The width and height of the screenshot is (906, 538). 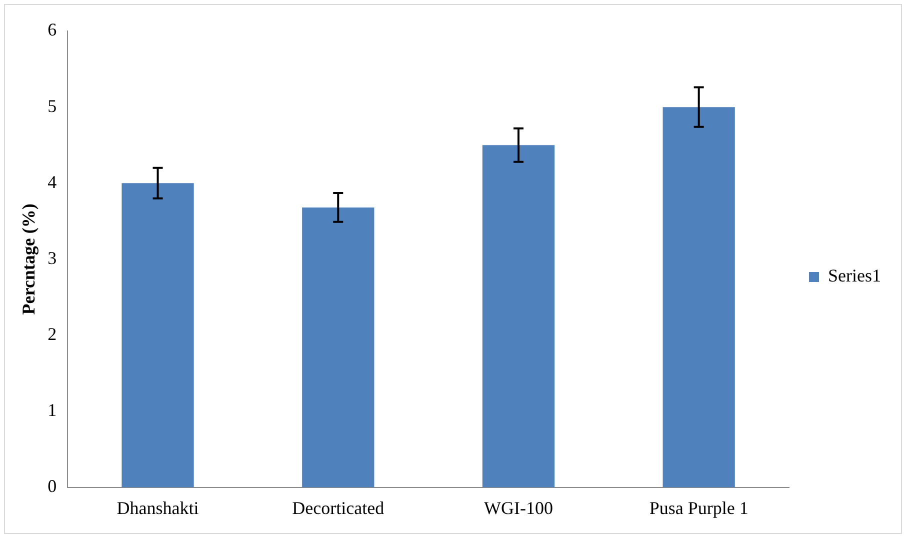 I want to click on y-tick-label: 6, so click(x=52, y=30).